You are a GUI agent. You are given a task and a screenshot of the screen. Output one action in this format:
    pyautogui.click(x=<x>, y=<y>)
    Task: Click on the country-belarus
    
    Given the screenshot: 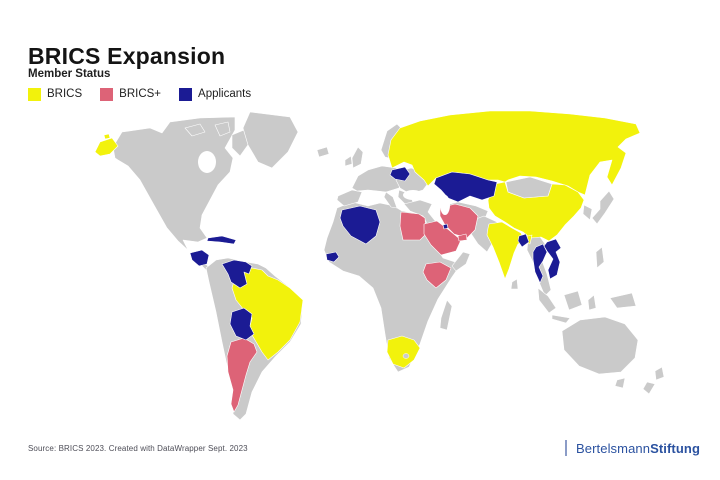 What is the action you would take?
    pyautogui.click(x=400, y=174)
    